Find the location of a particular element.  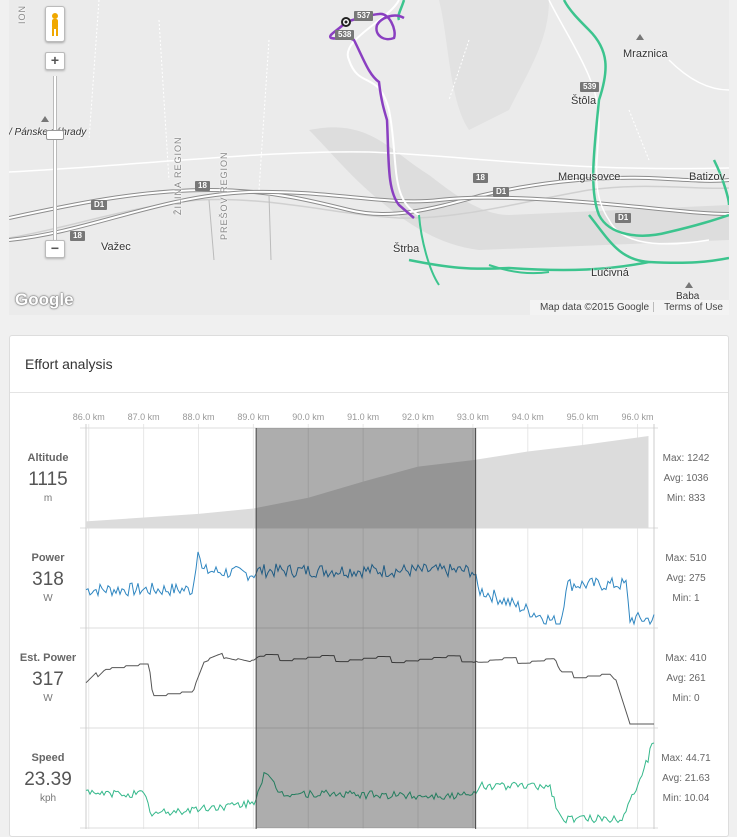

speed-max: Max: 44.71 is located at coordinates (686, 758).